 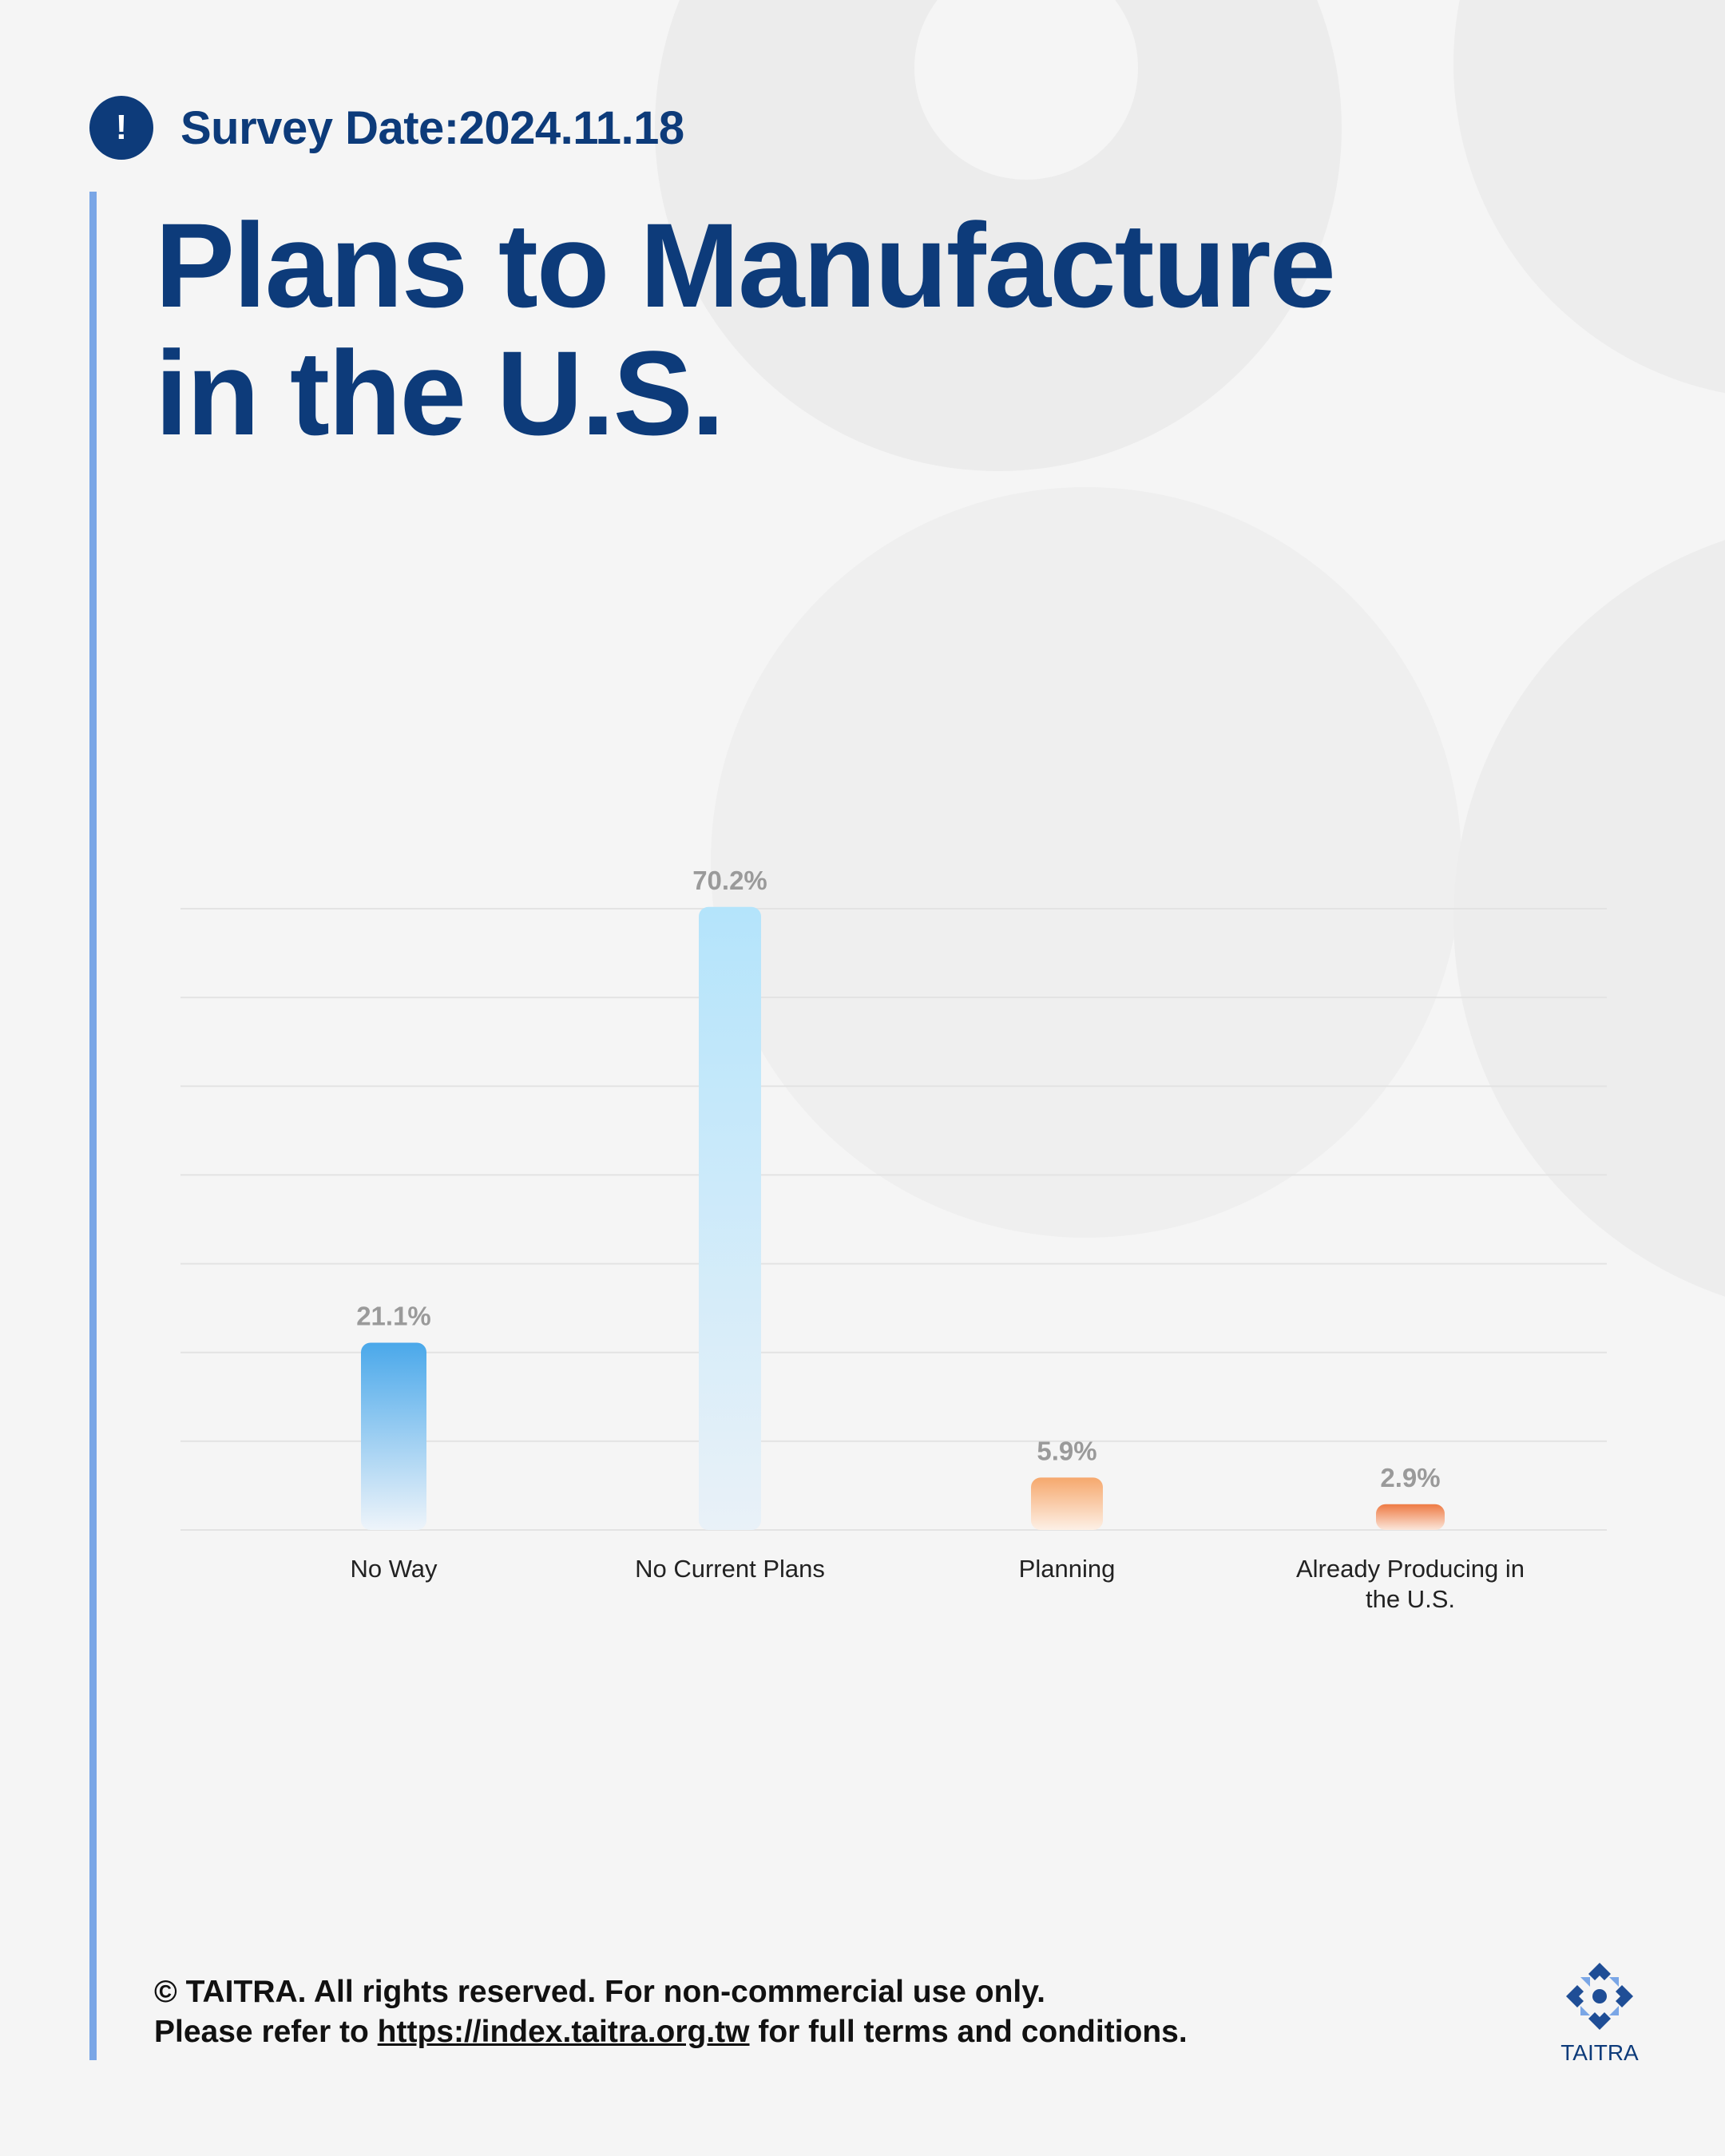 I want to click on category-label-3-line-0: Already Producing in, so click(x=1411, y=1569).